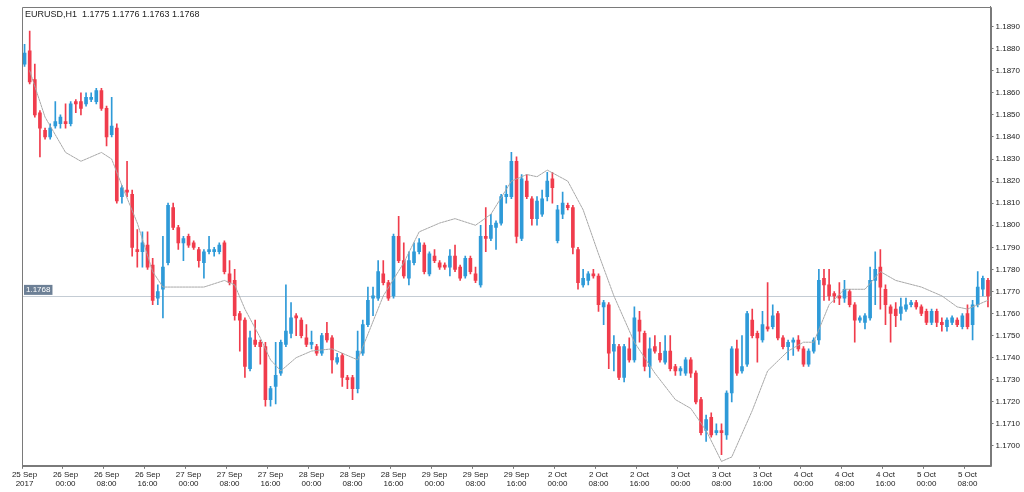  What do you see at coordinates (968, 479) in the screenshot?
I see `x-tick-label: 5 Oct 08:00` at bounding box center [968, 479].